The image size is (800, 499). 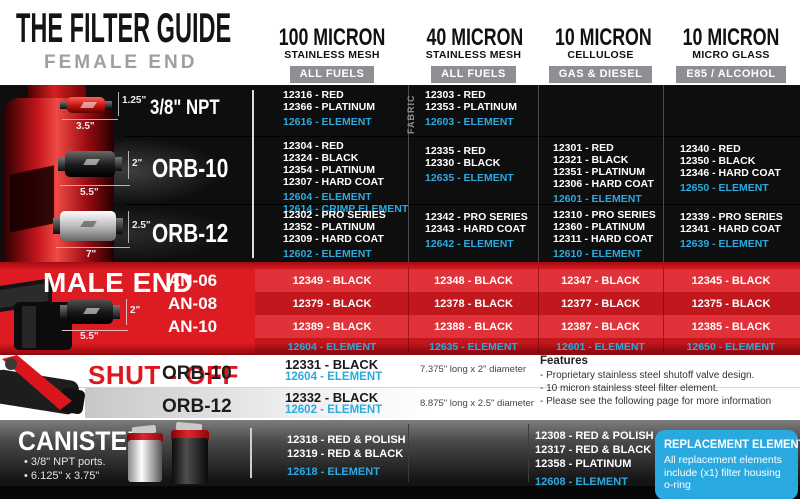 What do you see at coordinates (327, 254) in the screenshot?
I see `element-number: 12602 - ELEMENT` at bounding box center [327, 254].